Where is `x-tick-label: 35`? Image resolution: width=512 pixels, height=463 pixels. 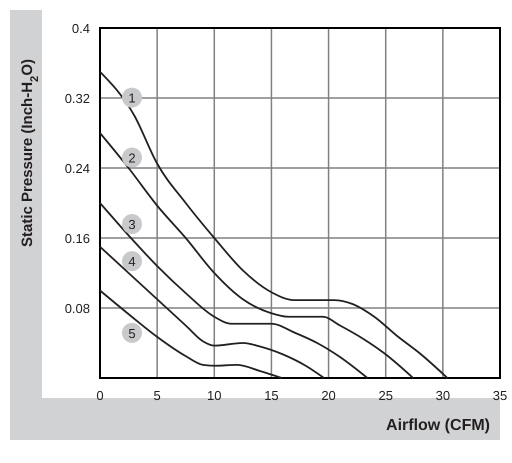 x-tick-label: 35 is located at coordinates (500, 395).